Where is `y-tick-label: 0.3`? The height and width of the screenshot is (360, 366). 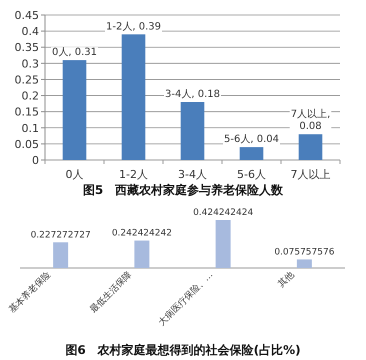
y-tick-label: 0.3 is located at coordinates (30, 63).